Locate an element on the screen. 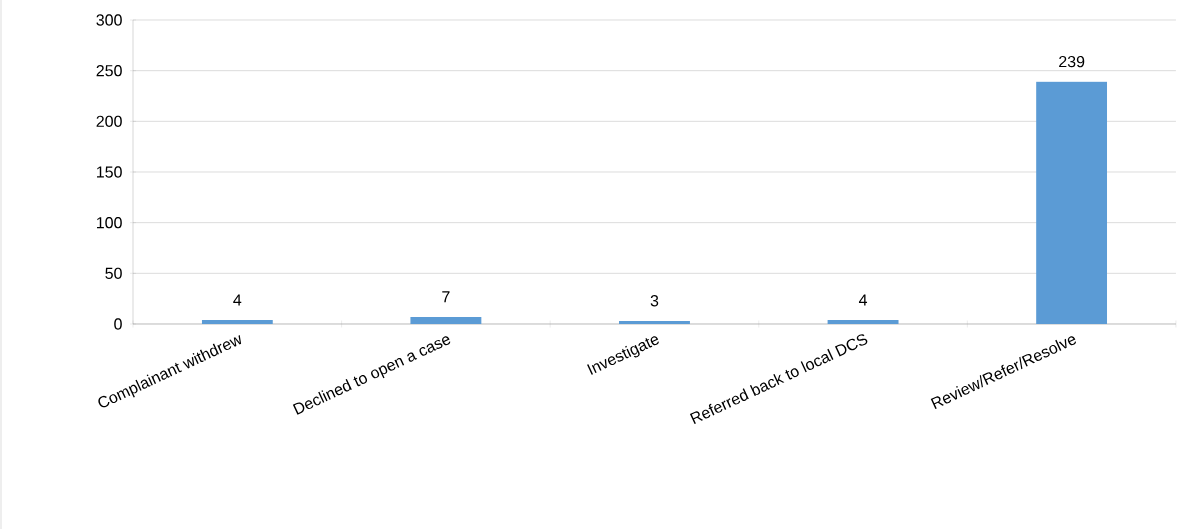 The height and width of the screenshot is (529, 1194). data-label: 239 is located at coordinates (1072, 61).